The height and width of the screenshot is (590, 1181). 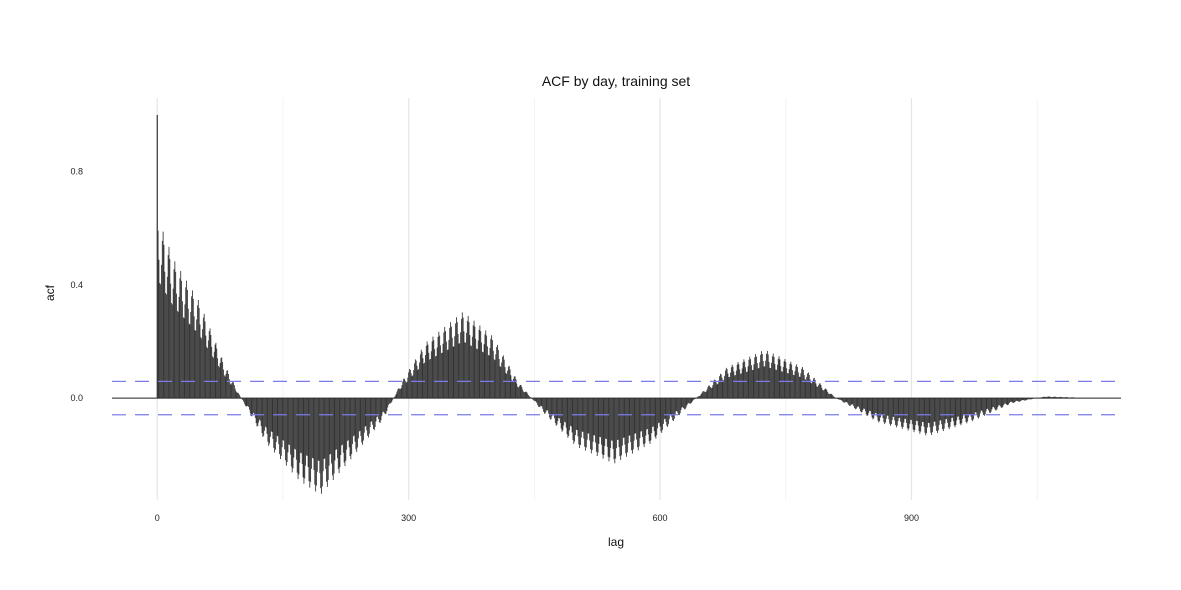 What do you see at coordinates (408, 518) in the screenshot?
I see `x-tick-label: 300` at bounding box center [408, 518].